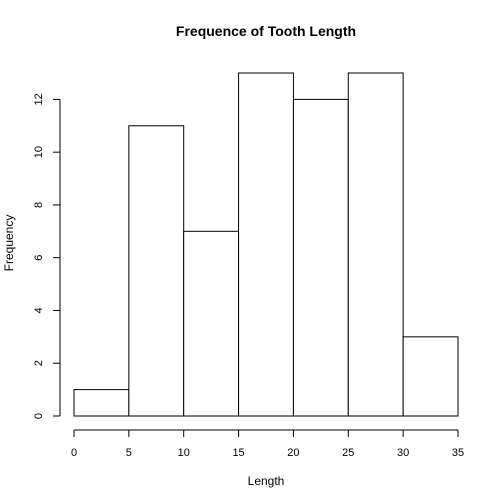 Image resolution: width=504 pixels, height=504 pixels. I want to click on y-tick-label: 0, so click(39, 416).